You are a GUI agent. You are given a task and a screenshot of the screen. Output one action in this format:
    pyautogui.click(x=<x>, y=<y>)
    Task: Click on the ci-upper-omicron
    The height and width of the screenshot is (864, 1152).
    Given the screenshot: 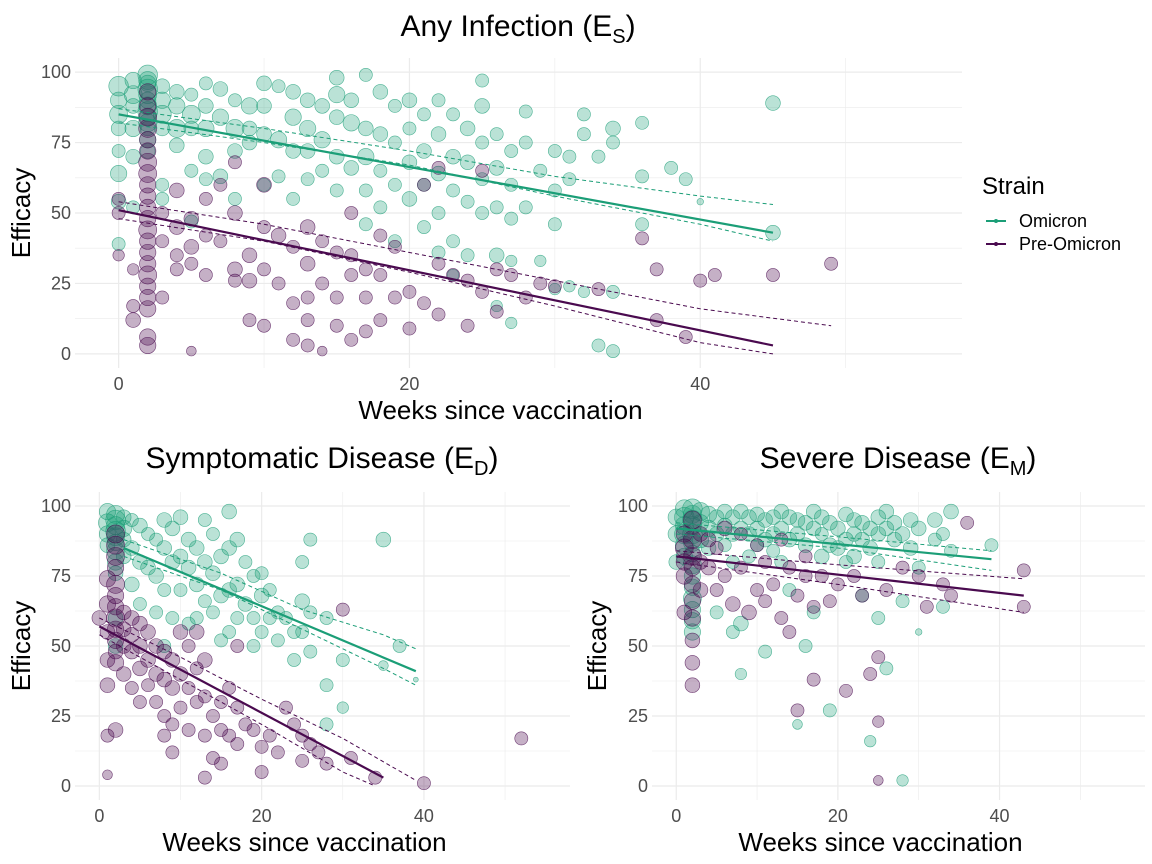 What is the action you would take?
    pyautogui.click(x=270, y=594)
    